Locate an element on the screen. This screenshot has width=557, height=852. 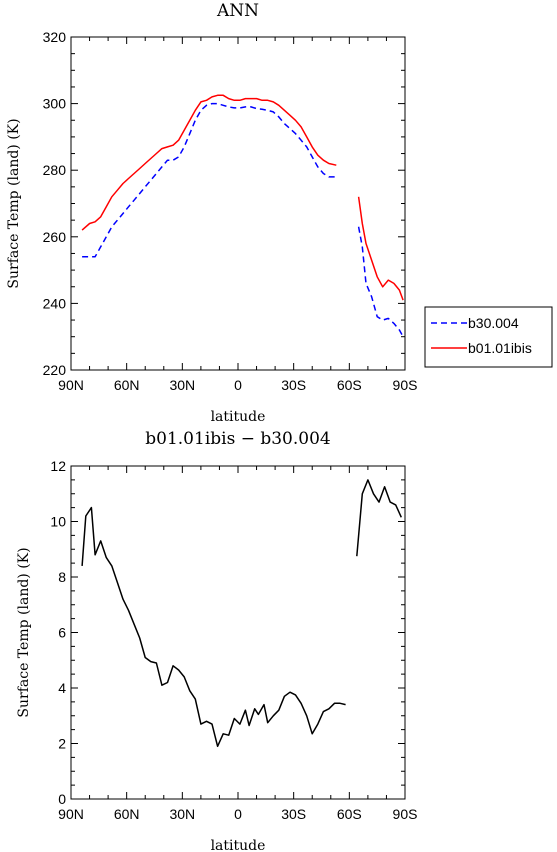
top-y-tick-label: 240 is located at coordinates (55, 303).